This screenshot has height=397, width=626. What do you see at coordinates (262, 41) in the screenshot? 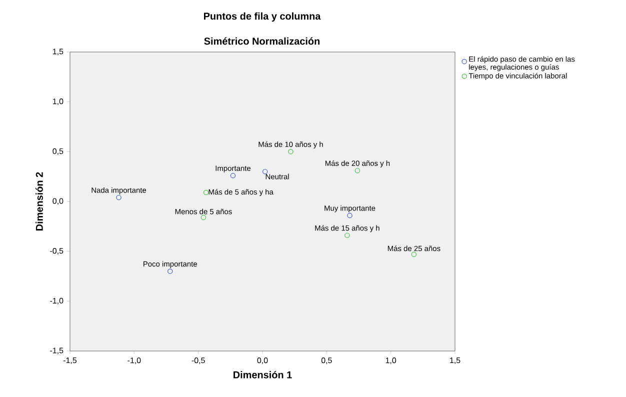
I see `chart-subtitle: Simétrico Normalización` at bounding box center [262, 41].